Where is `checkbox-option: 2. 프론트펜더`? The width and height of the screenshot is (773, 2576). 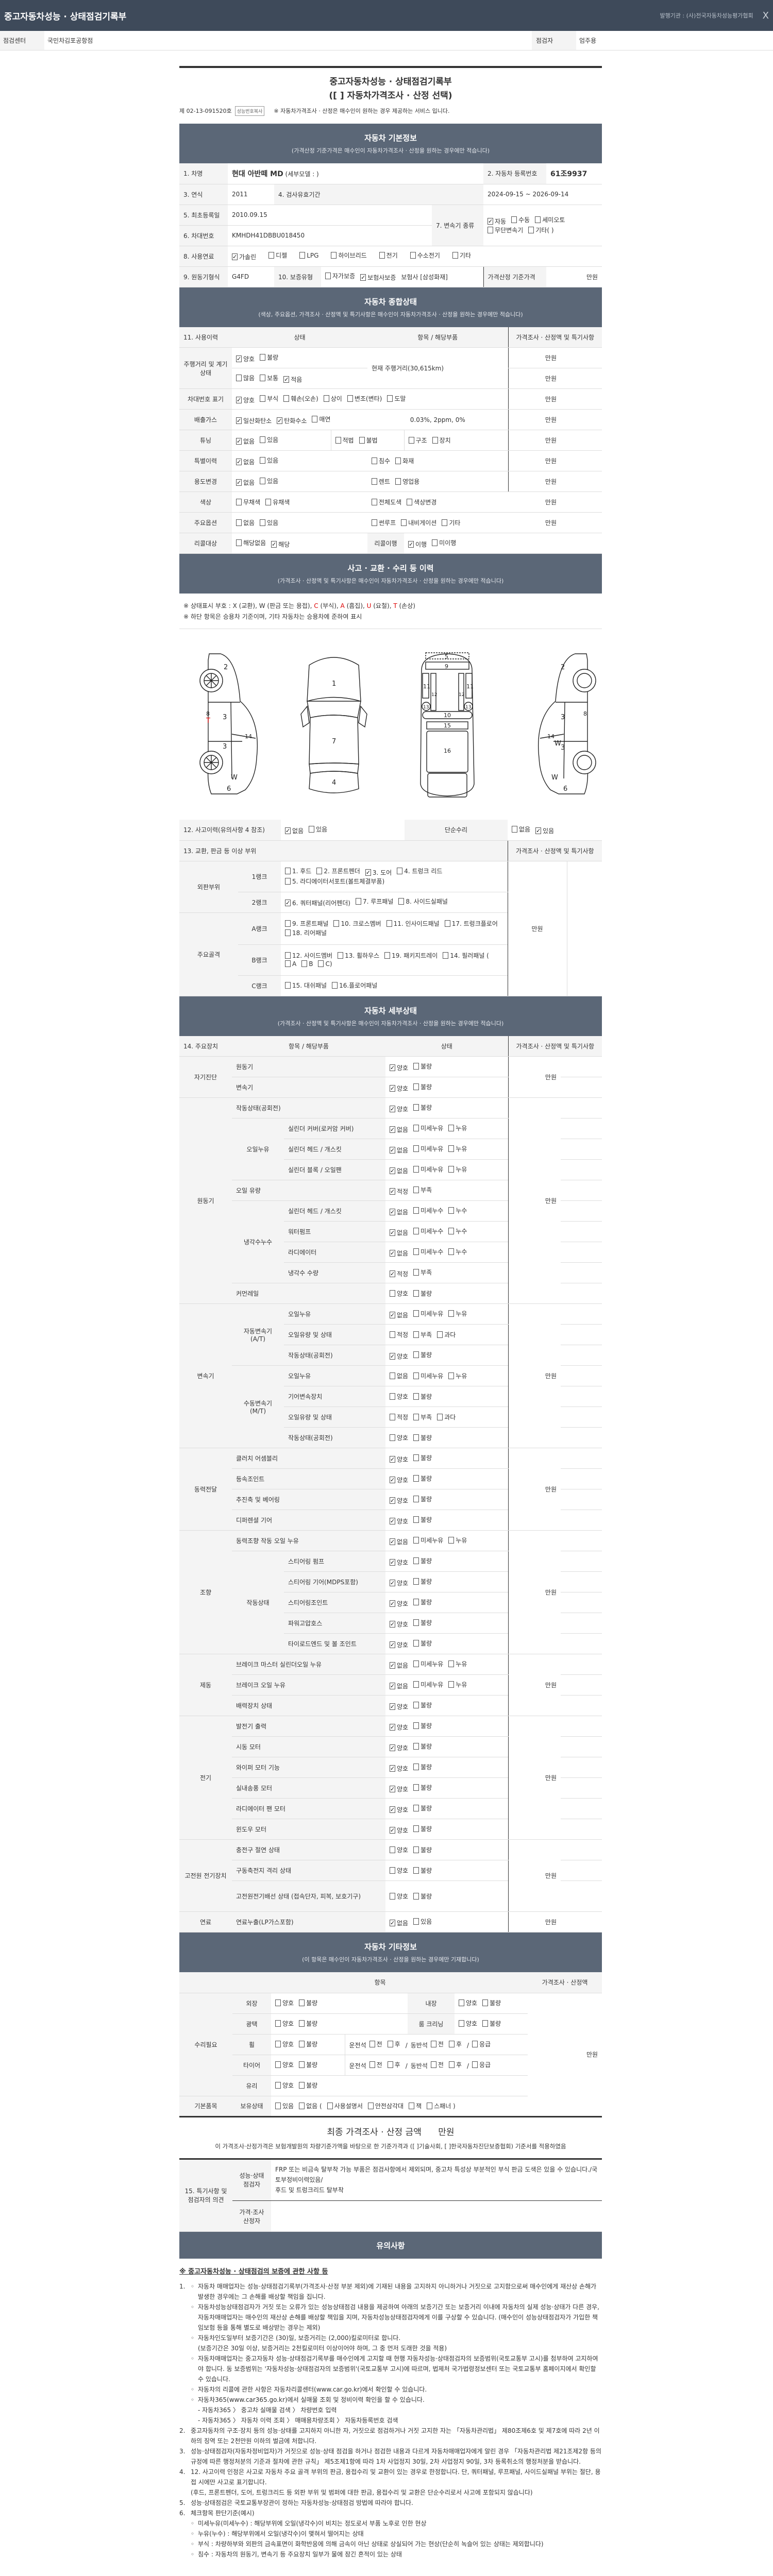
checkbox-option: 2. 프론트펜더 is located at coordinates (338, 871).